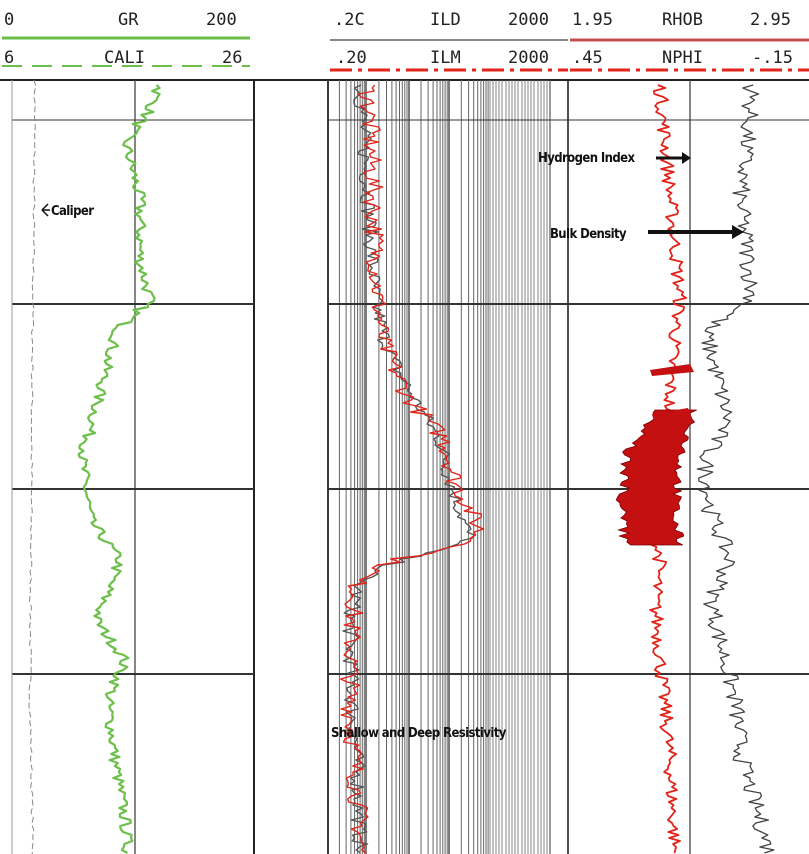 This screenshot has height=854, width=809. Describe the element at coordinates (128, 20) in the screenshot. I see `gr-mnemonic: GR` at that location.